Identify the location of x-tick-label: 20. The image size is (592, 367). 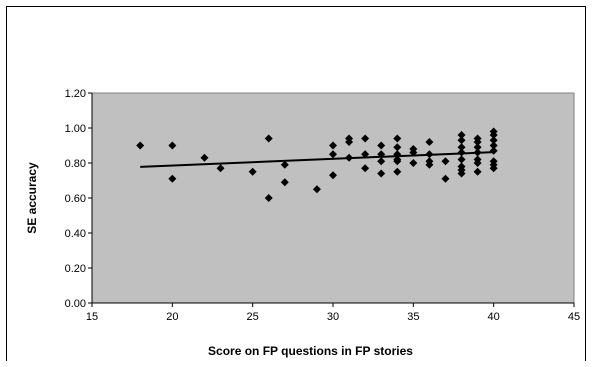
(172, 317).